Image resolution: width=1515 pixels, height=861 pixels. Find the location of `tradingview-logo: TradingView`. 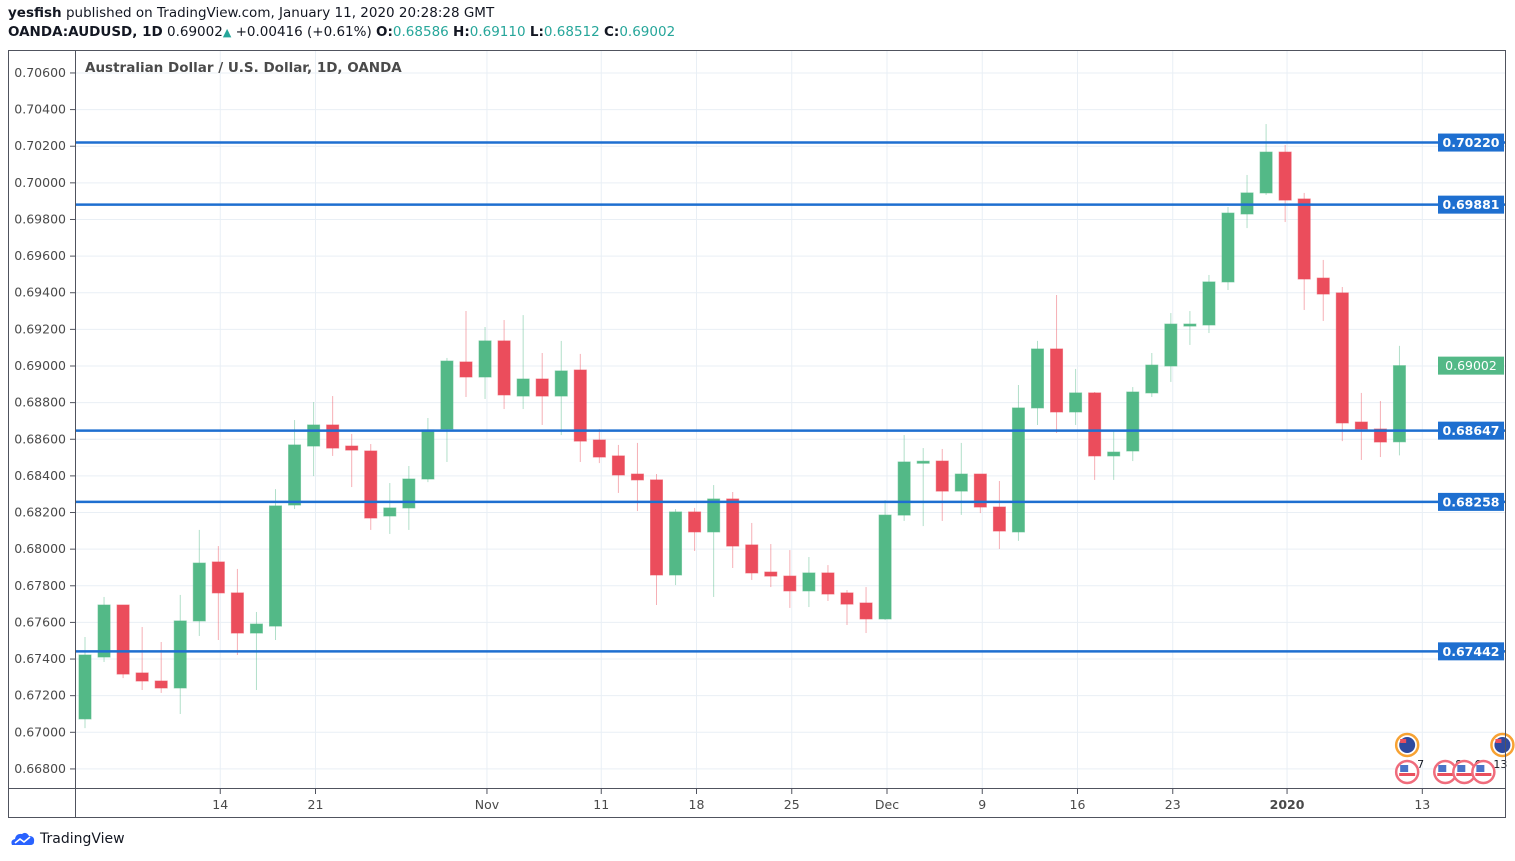

tradingview-logo: TradingView is located at coordinates (67, 839).